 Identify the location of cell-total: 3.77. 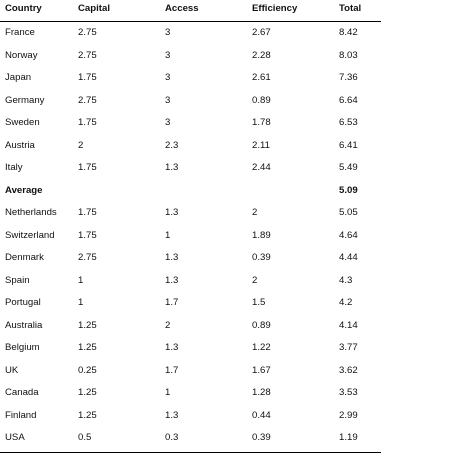
(348, 347).